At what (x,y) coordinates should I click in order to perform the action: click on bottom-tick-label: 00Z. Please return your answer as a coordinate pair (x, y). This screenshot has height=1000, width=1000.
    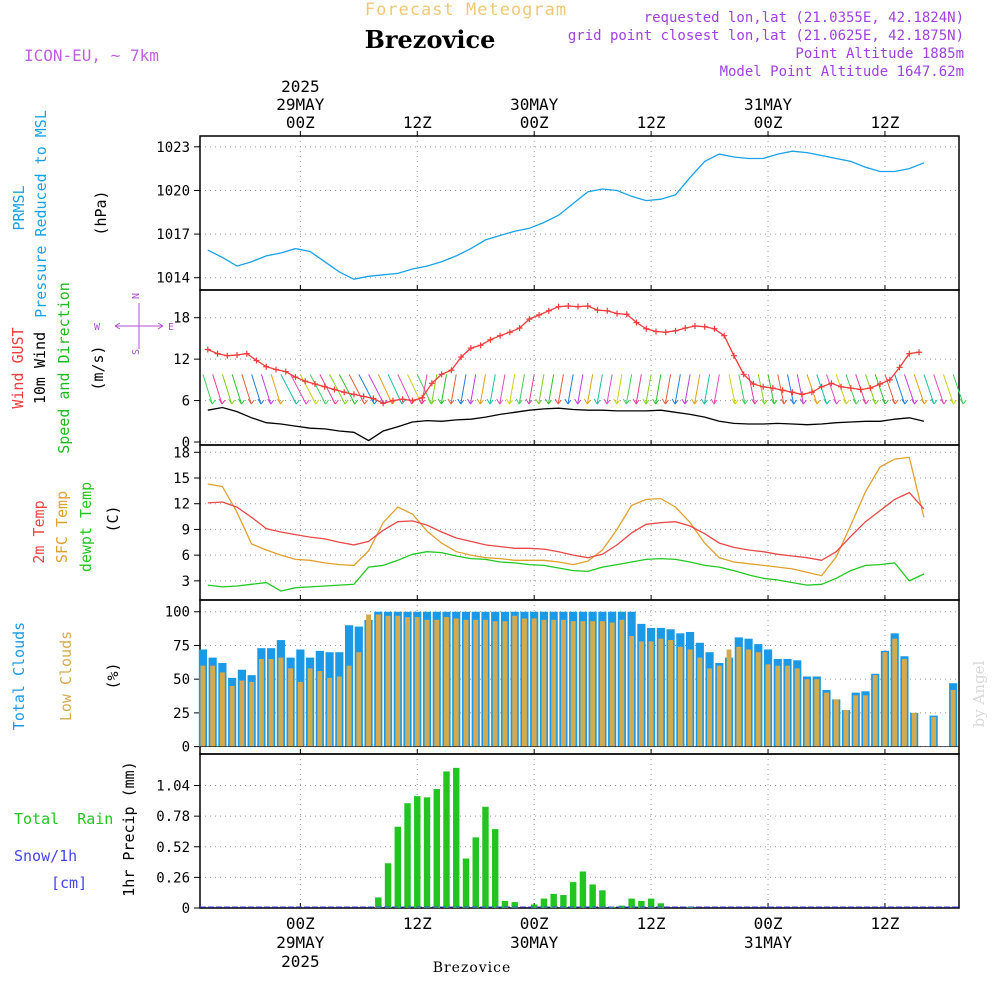
    Looking at the image, I should click on (768, 923).